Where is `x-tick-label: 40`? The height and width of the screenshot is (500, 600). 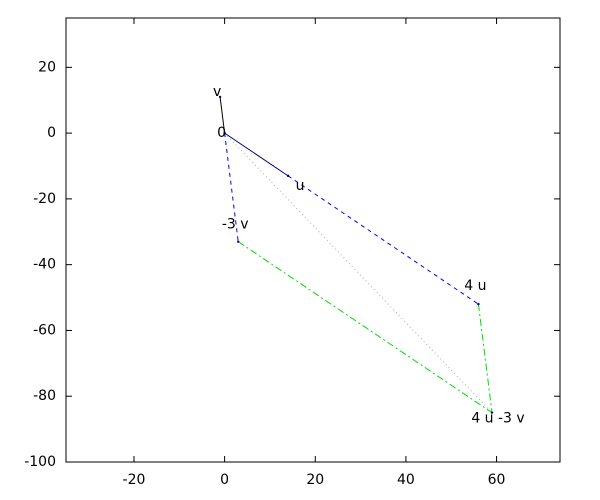 x-tick-label: 40 is located at coordinates (406, 480).